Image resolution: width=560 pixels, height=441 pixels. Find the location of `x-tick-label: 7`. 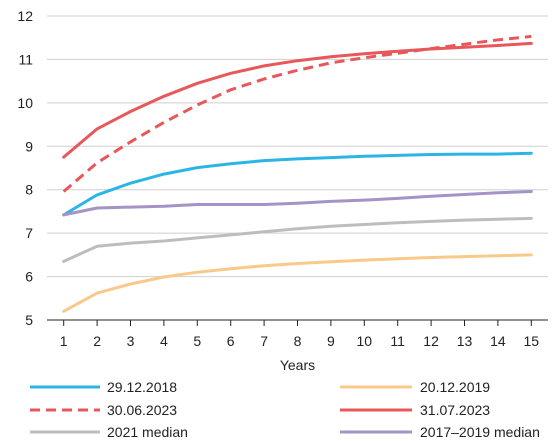

x-tick-label: 7 is located at coordinates (264, 341).